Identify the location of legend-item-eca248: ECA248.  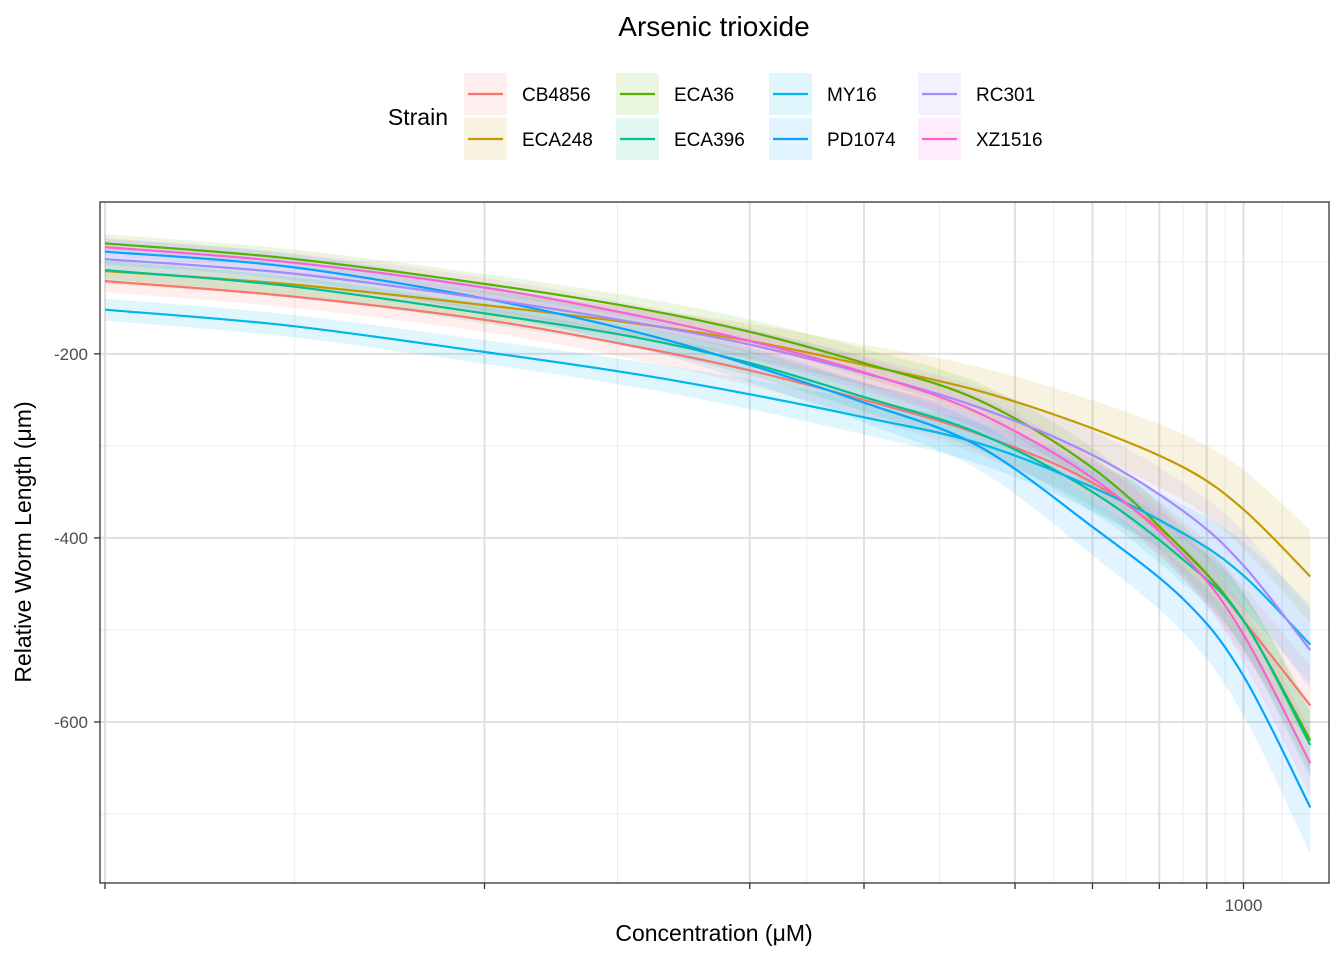
(528, 139).